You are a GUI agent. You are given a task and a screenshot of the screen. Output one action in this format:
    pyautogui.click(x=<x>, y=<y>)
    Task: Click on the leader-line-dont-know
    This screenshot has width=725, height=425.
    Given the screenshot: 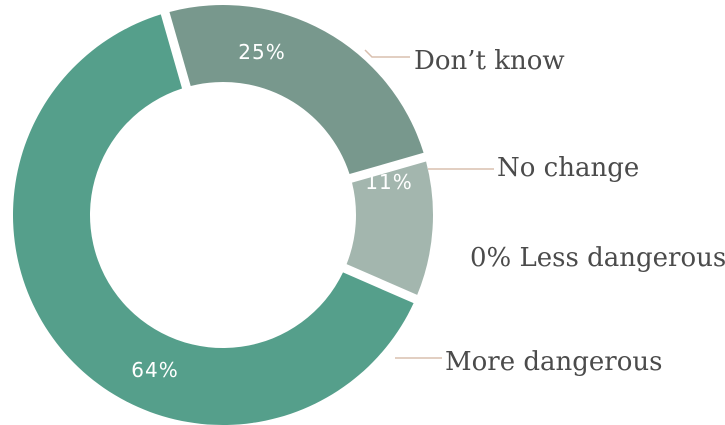 What is the action you would take?
    pyautogui.click(x=387, y=53)
    